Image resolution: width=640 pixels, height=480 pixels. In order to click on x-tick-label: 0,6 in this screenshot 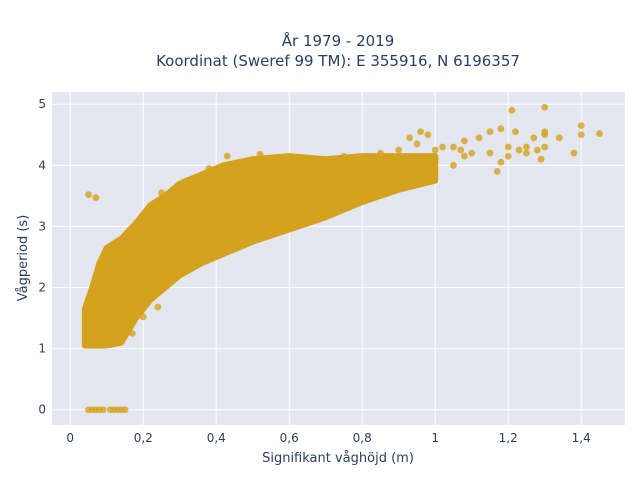, I will do `click(289, 438)`.